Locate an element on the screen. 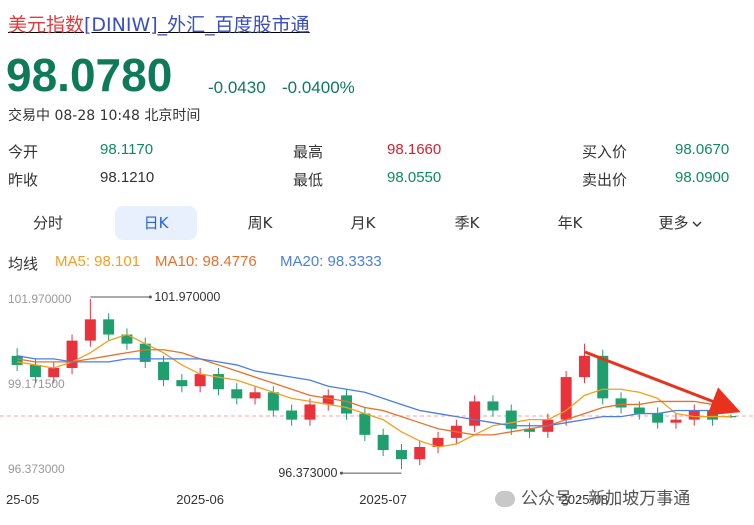  change: -0.0430 is located at coordinates (237, 87).